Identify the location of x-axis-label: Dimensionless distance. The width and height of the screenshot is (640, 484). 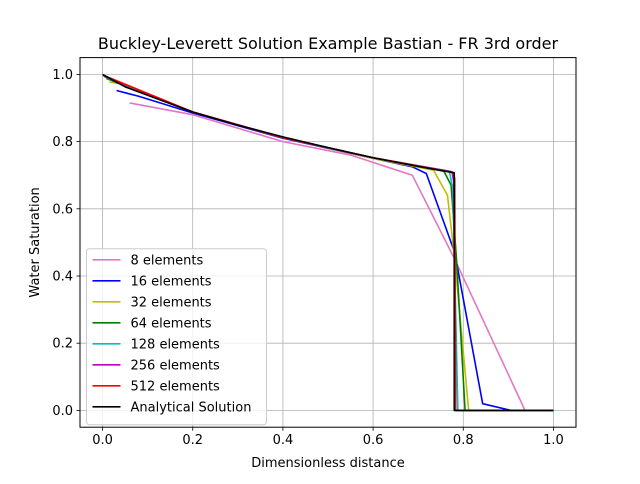
(327, 463).